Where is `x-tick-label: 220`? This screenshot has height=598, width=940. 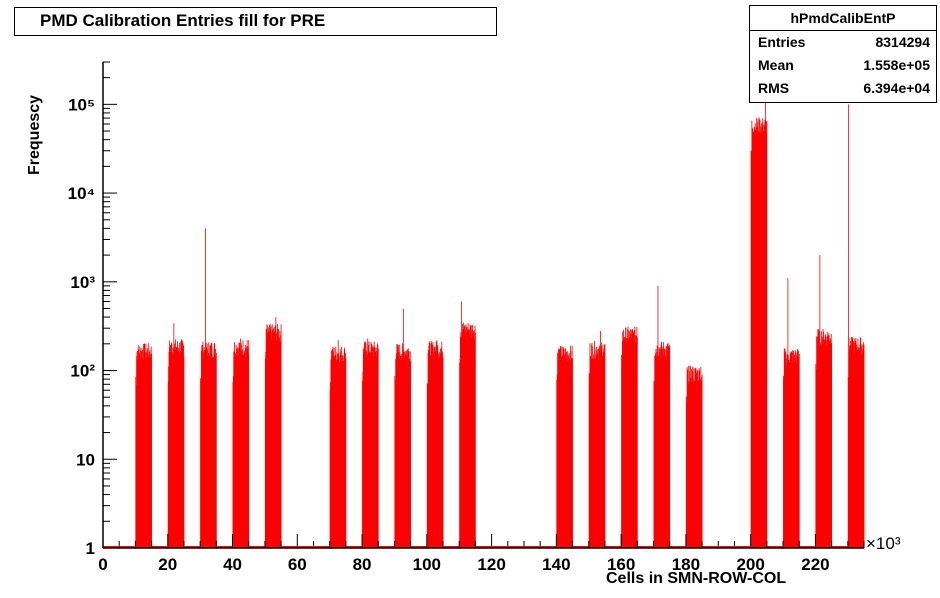
x-tick-label: 220 is located at coordinates (815, 564).